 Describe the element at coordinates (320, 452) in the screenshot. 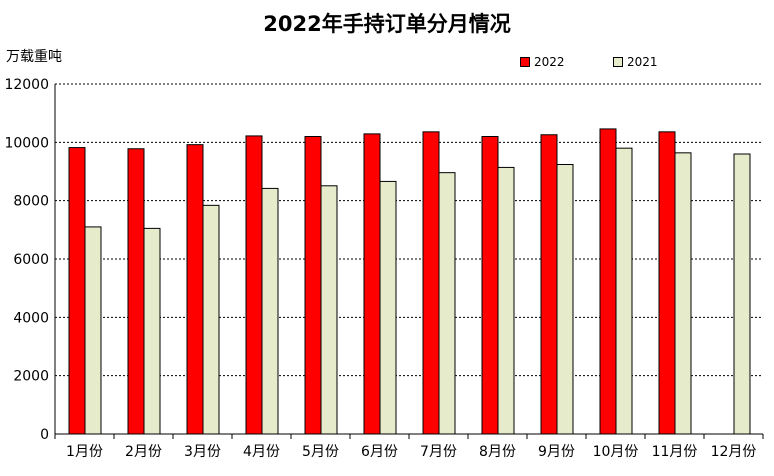

I see `x-tick-label: 5月份` at that location.